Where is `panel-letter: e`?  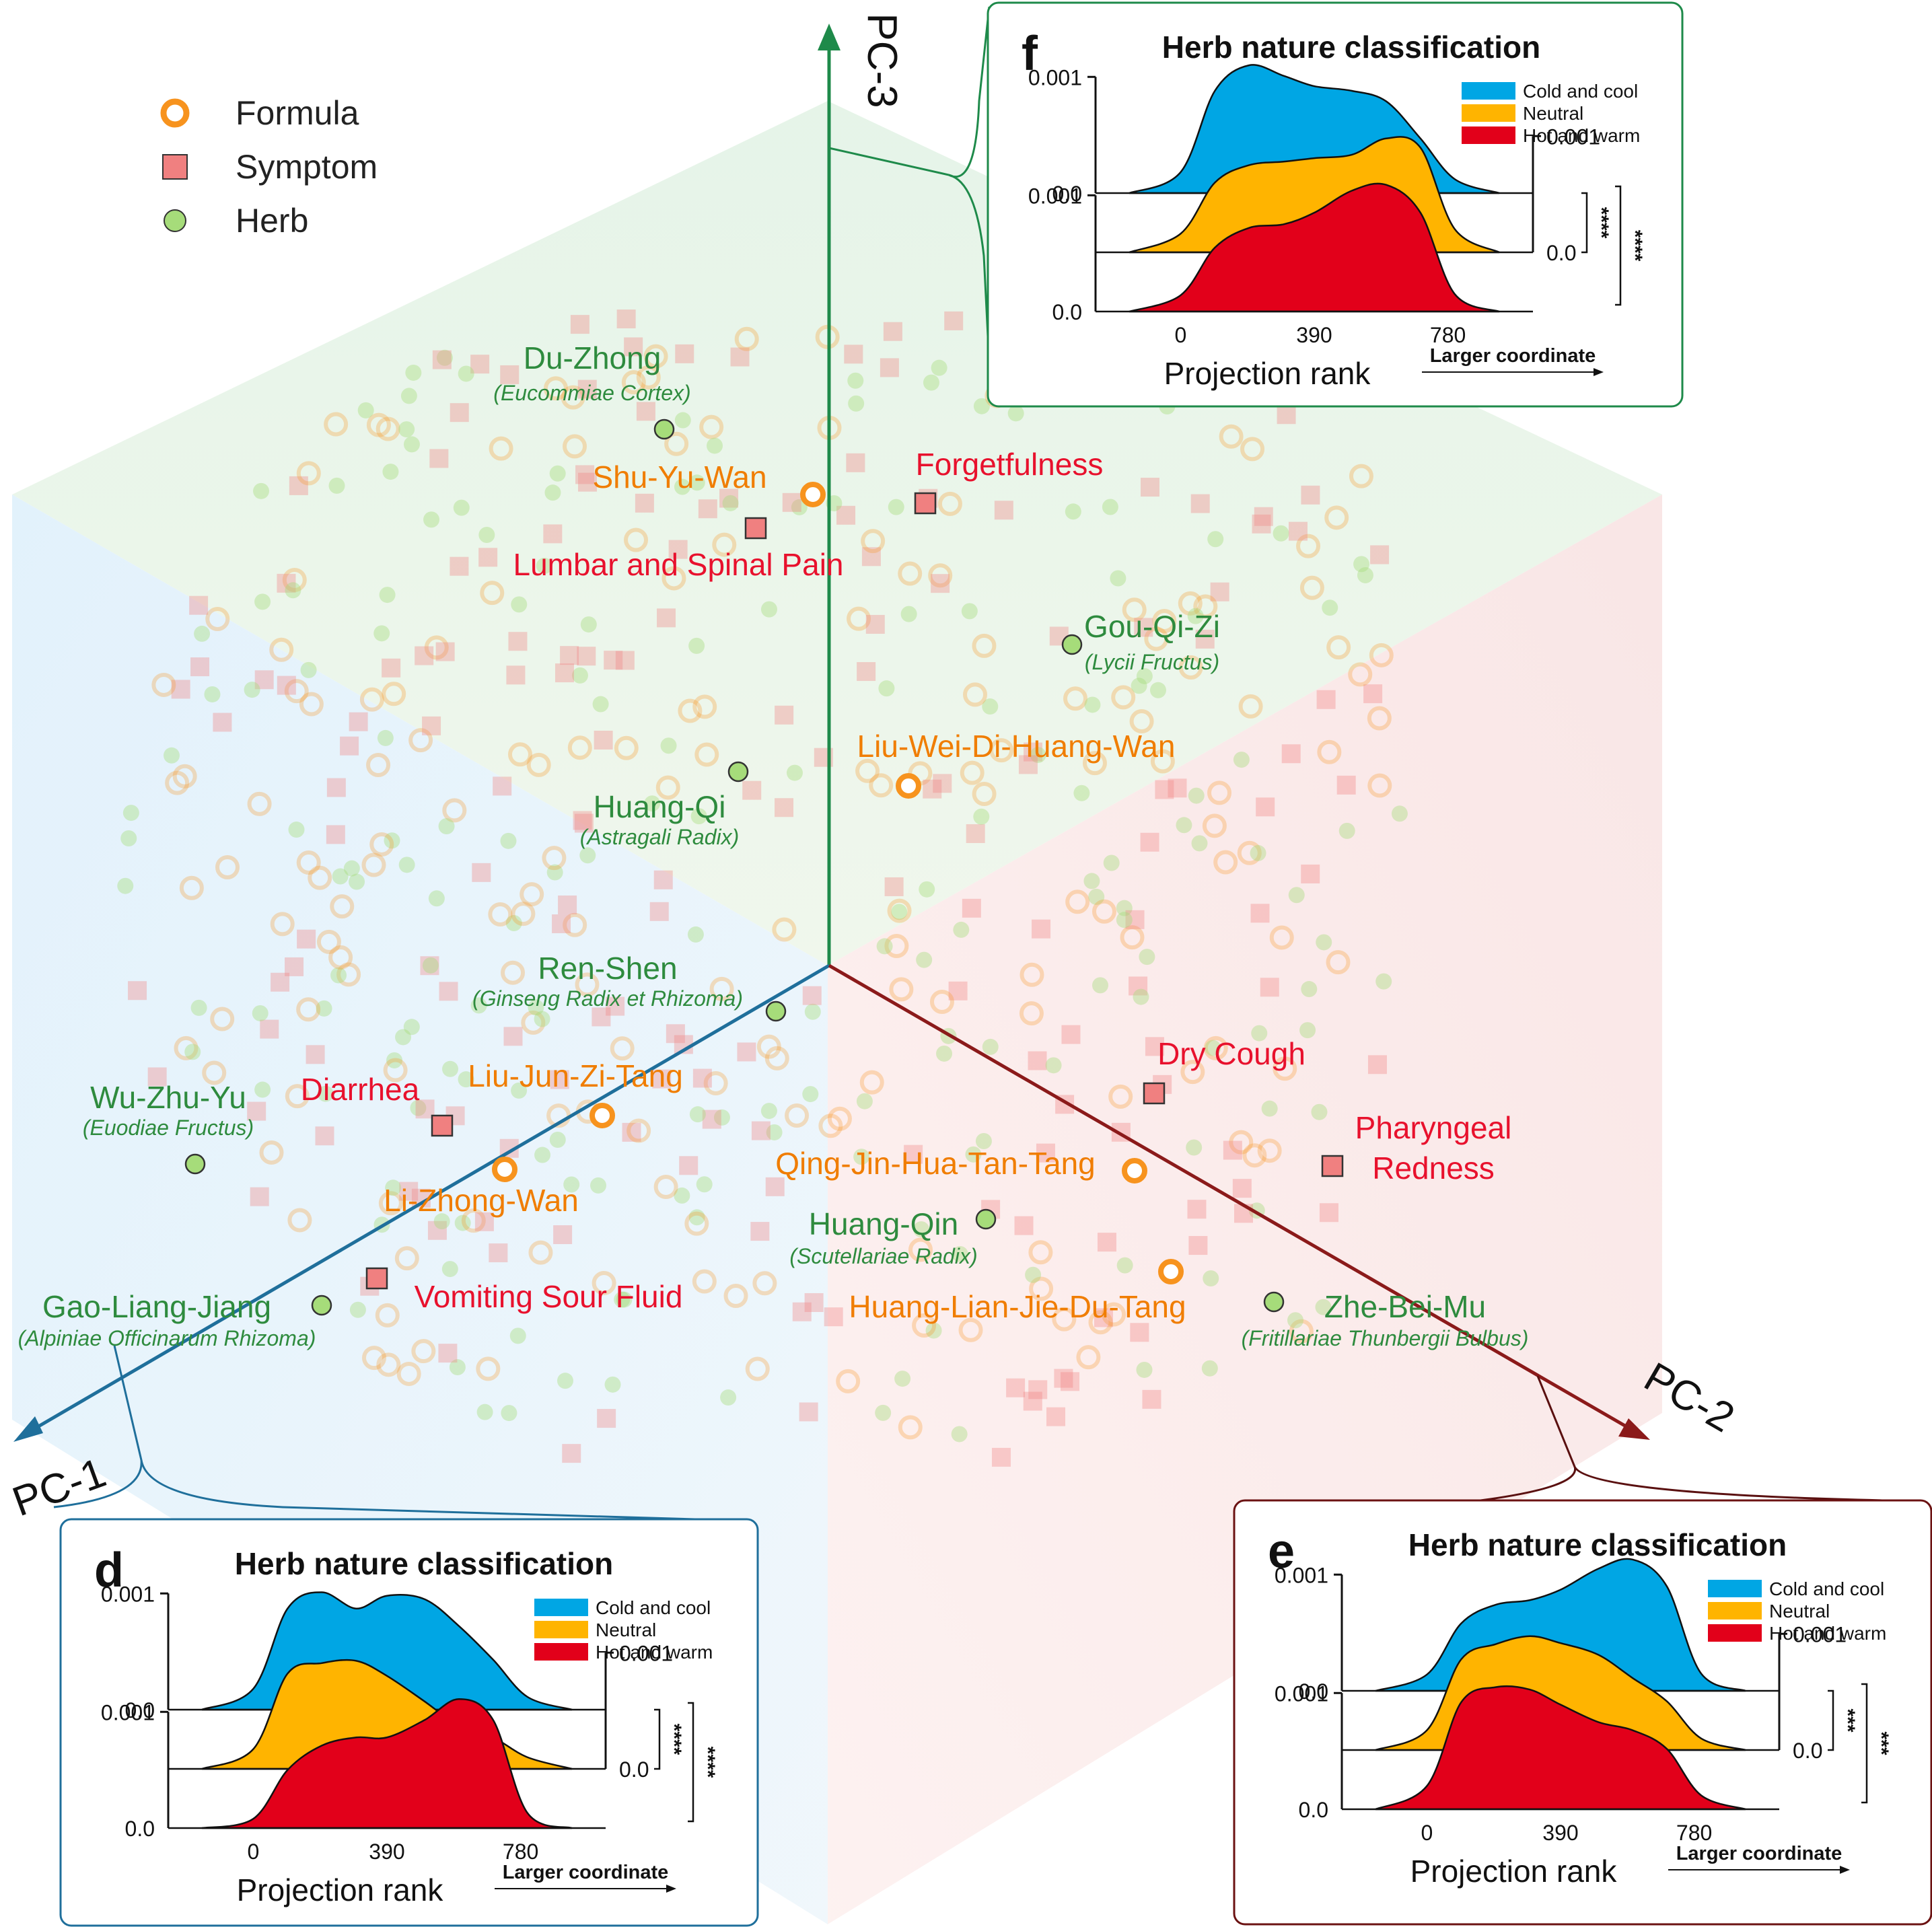 panel-letter: e is located at coordinates (1281, 1552).